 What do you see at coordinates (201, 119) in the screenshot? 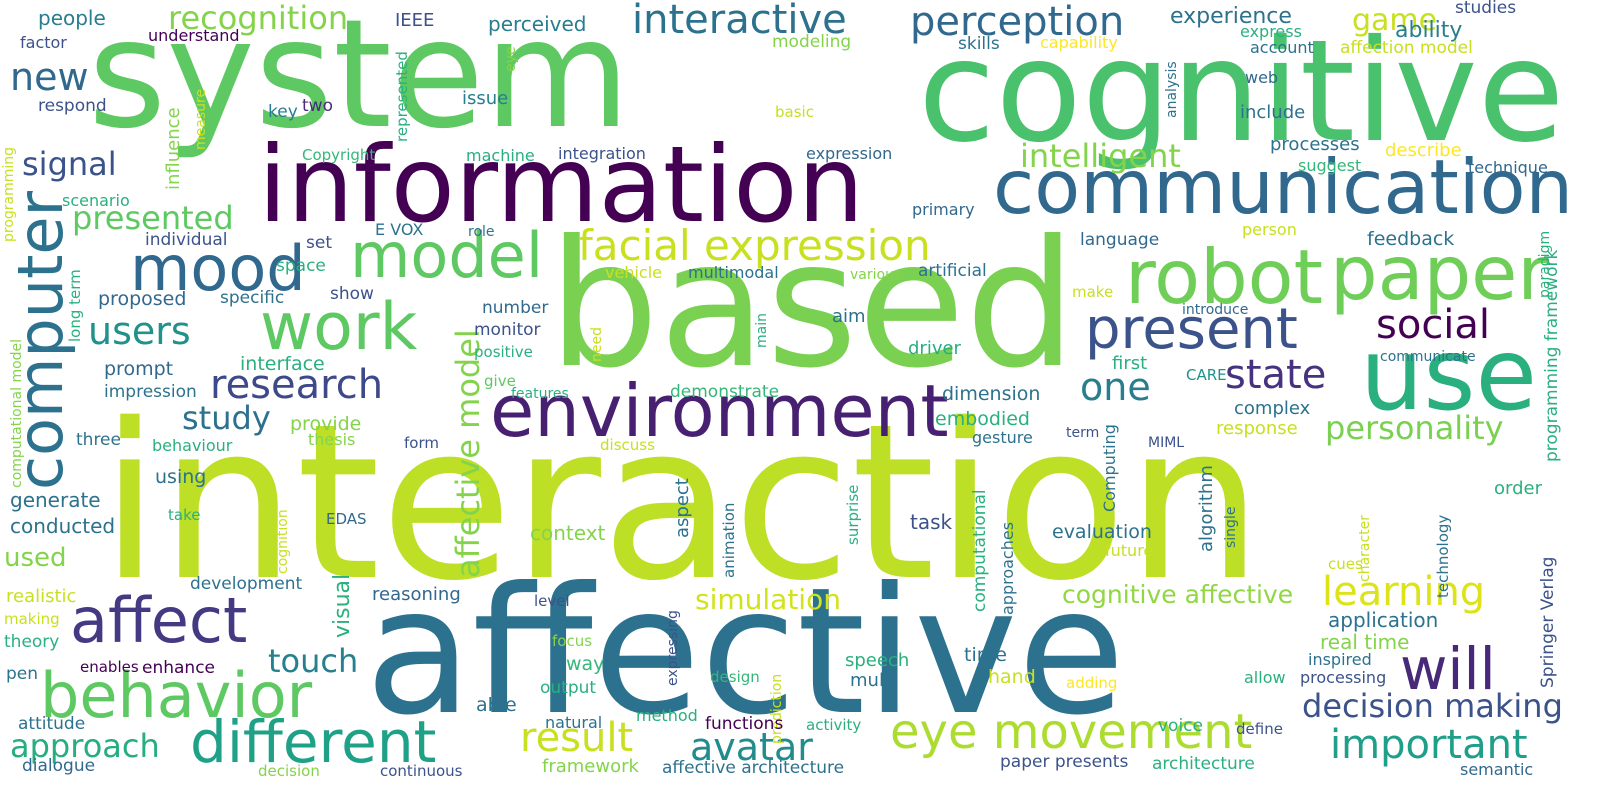
I see `word: measure` at bounding box center [201, 119].